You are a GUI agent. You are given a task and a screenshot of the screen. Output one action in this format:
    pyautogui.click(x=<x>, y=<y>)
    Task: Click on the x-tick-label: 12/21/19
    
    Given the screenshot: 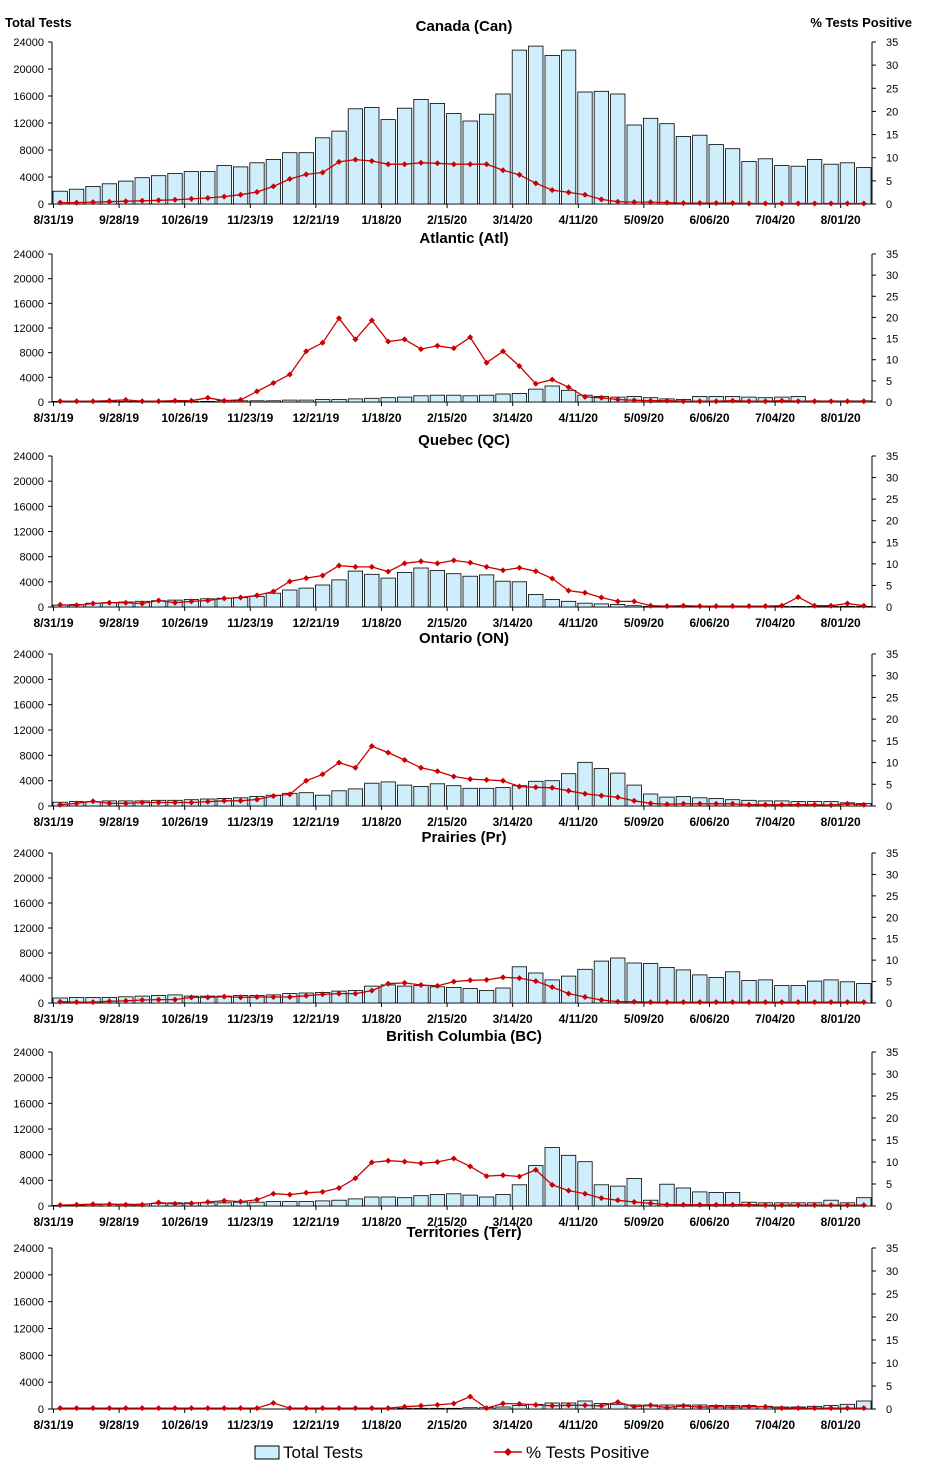 What is the action you would take?
    pyautogui.click(x=316, y=418)
    